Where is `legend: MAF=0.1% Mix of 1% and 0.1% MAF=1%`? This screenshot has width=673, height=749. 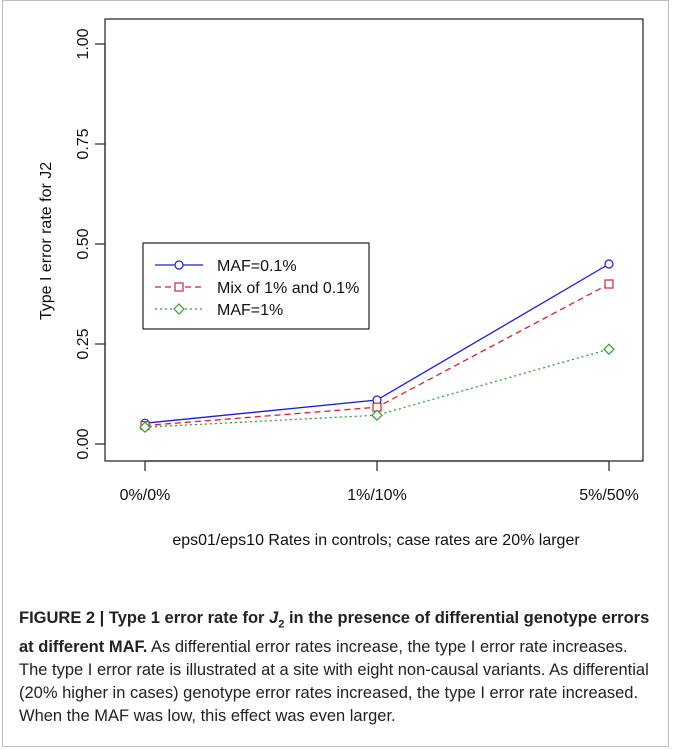
legend: MAF=0.1% Mix of 1% and 0.1% MAF=1% is located at coordinates (256, 286).